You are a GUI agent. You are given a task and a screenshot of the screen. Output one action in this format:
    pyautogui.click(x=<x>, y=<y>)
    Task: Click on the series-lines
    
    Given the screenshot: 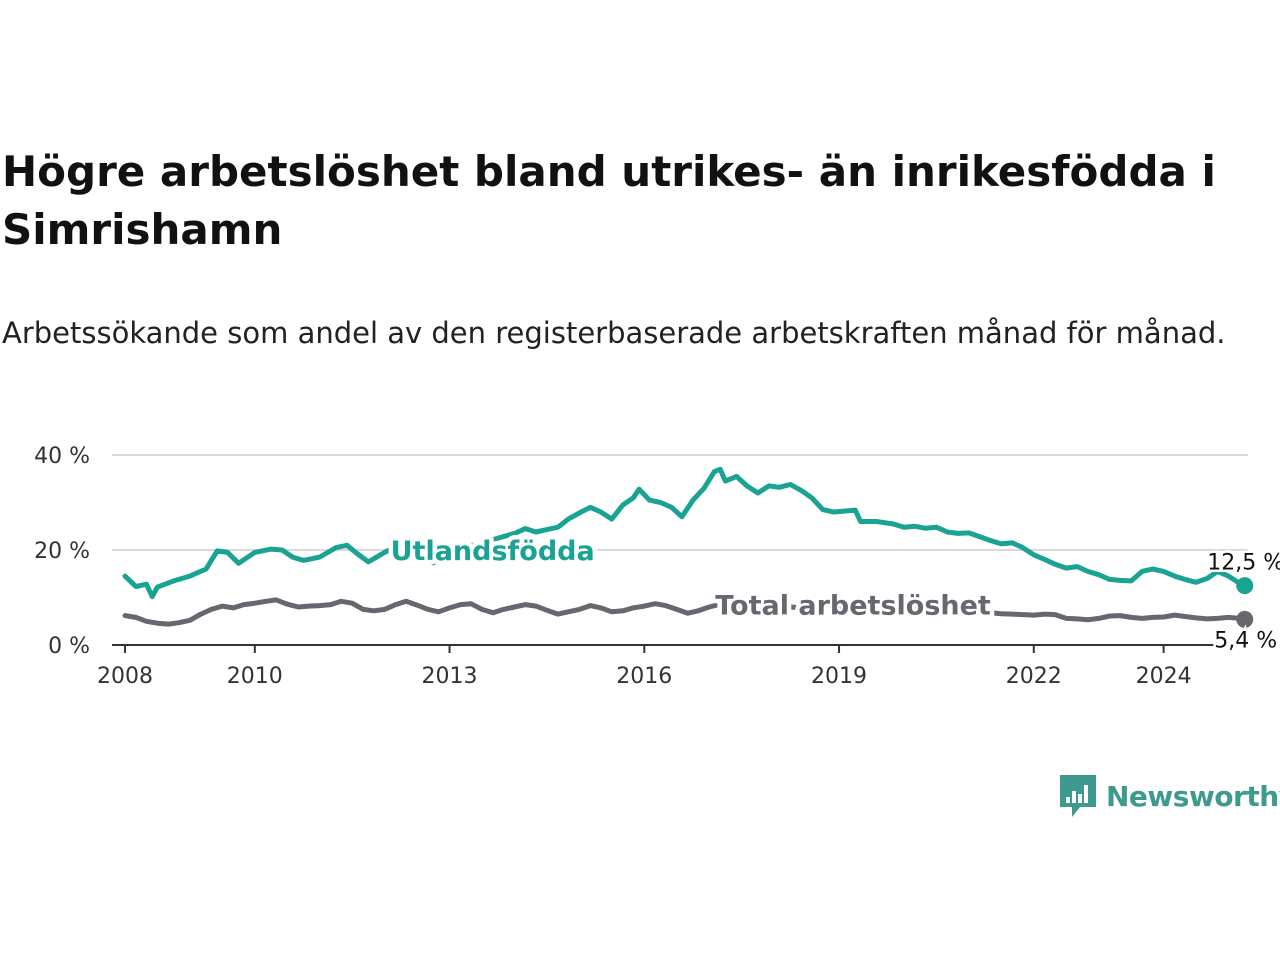 What is the action you would take?
    pyautogui.click(x=688, y=547)
    